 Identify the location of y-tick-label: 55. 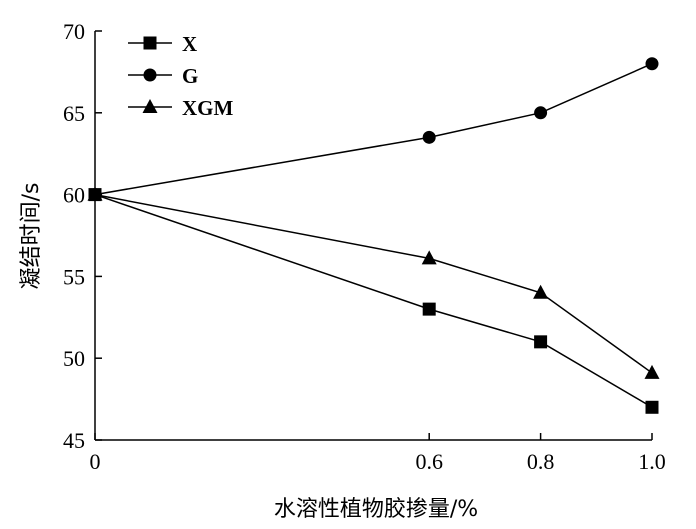
(74, 276).